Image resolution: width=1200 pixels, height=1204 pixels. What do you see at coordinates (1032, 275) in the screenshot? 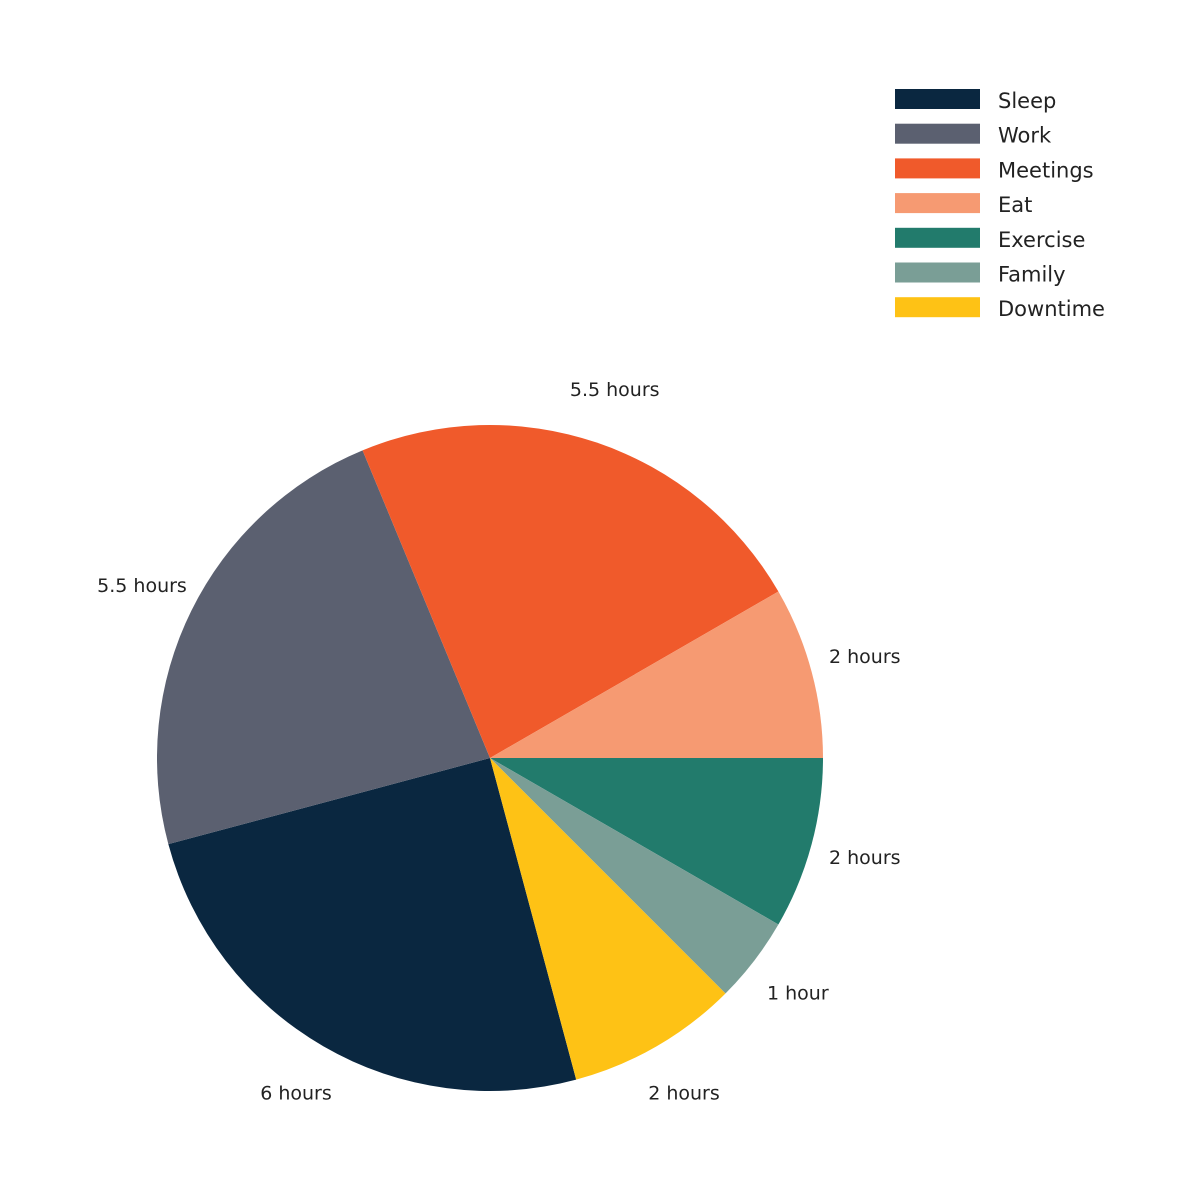
I see `legend-label: Family` at bounding box center [1032, 275].